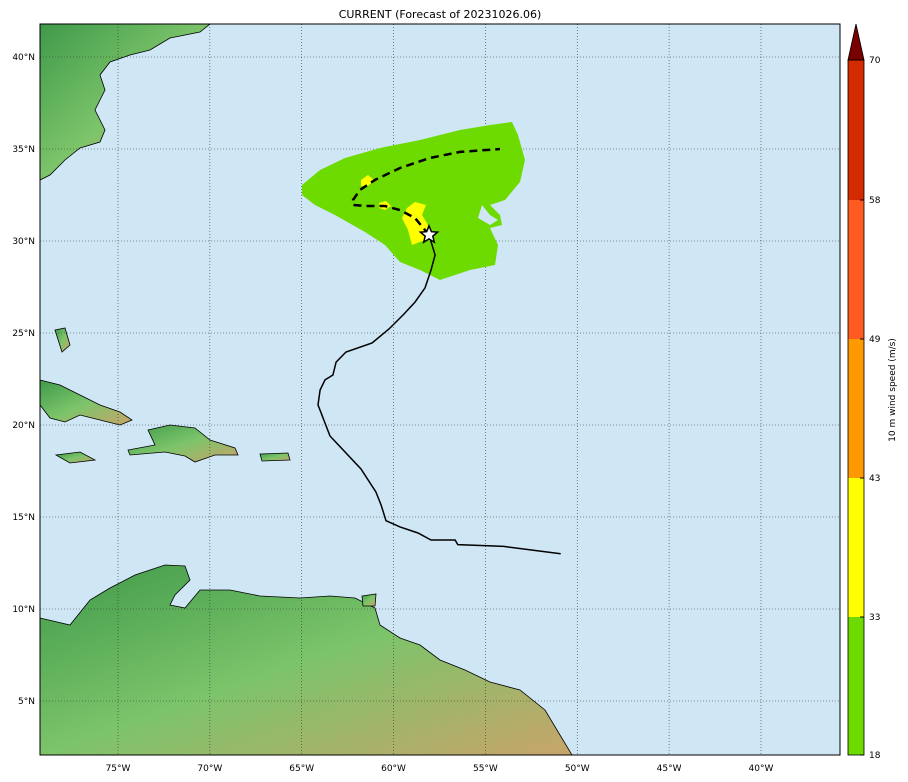  I want to click on lat-tick-label: 10°N, so click(23, 610).